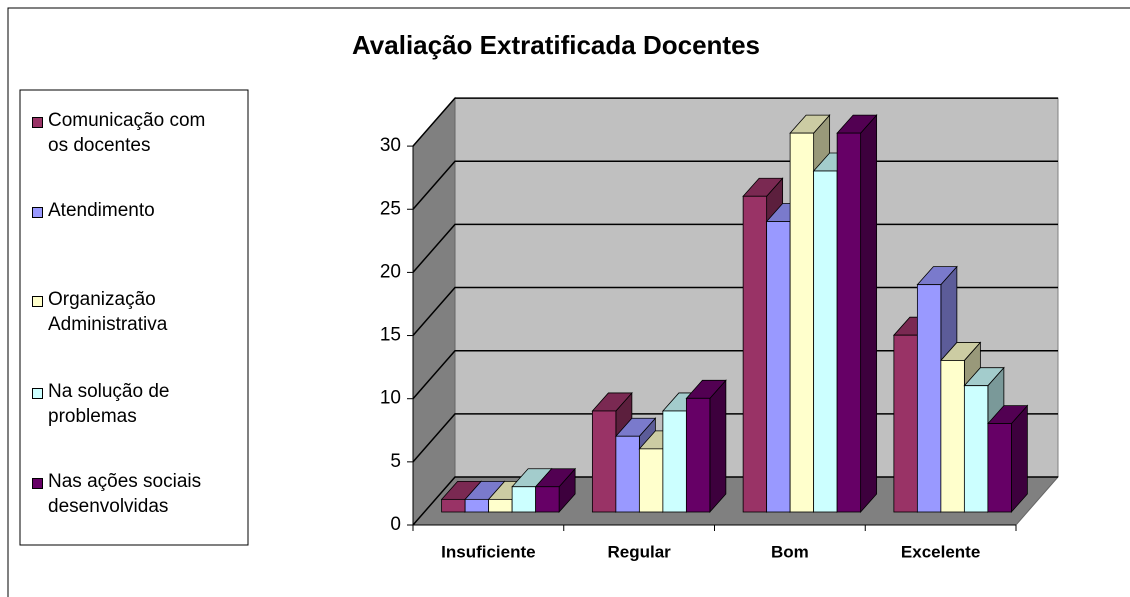 Image resolution: width=1130 pixels, height=597 pixels. Describe the element at coordinates (390, 208) in the screenshot. I see `y-tick-label: 25` at that location.